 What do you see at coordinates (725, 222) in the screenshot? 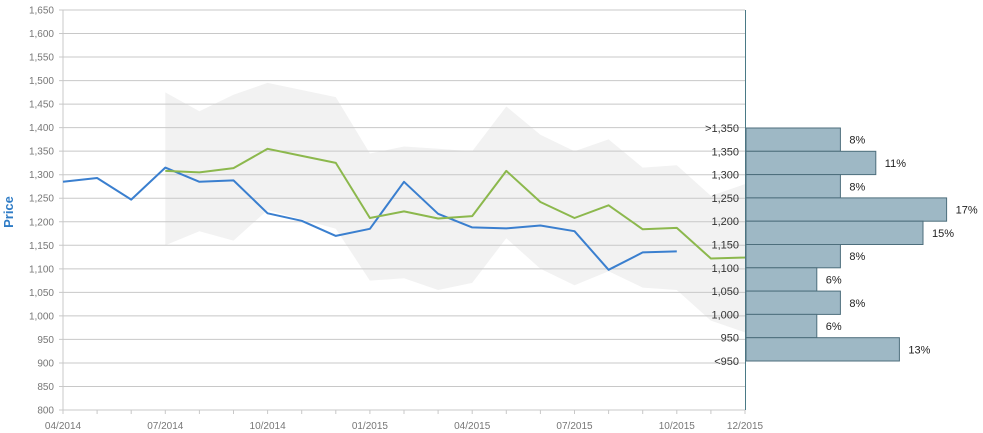
I see `histogram-bin-label: 1,200` at bounding box center [725, 222].